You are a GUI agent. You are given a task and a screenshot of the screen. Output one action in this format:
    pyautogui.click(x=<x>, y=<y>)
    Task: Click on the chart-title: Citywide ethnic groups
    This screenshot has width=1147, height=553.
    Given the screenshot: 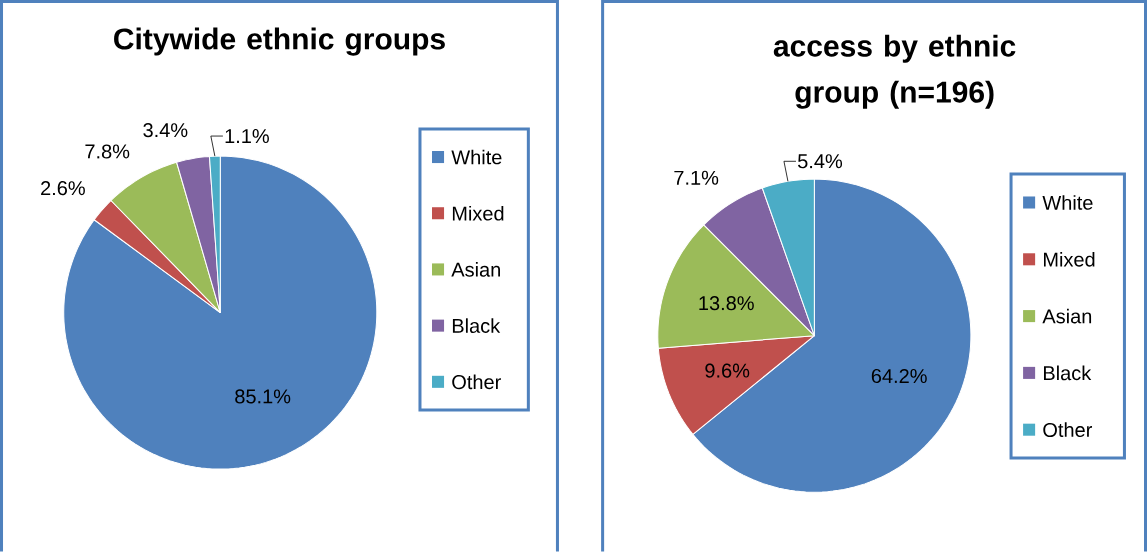 What is the action you would take?
    pyautogui.click(x=279, y=41)
    